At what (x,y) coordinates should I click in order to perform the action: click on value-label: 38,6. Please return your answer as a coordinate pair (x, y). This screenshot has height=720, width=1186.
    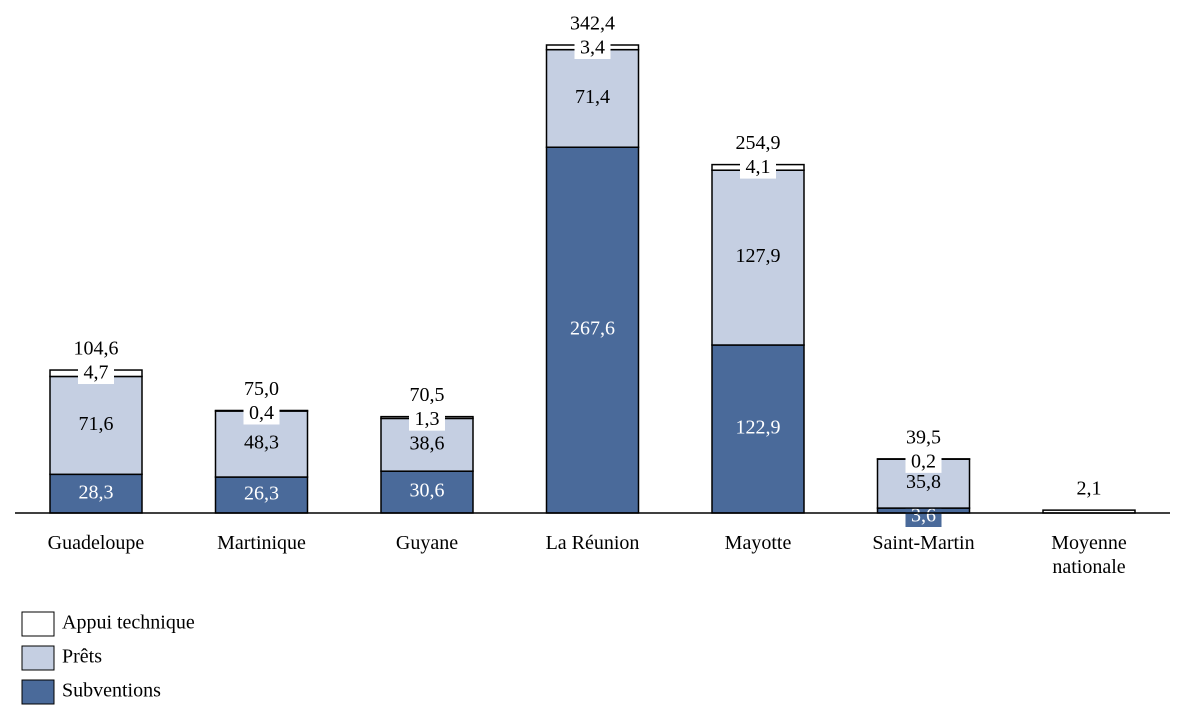
    Looking at the image, I should click on (427, 443).